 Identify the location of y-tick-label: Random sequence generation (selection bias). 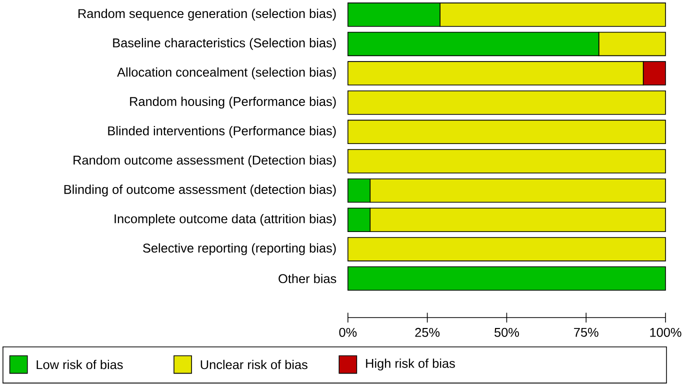
(207, 14).